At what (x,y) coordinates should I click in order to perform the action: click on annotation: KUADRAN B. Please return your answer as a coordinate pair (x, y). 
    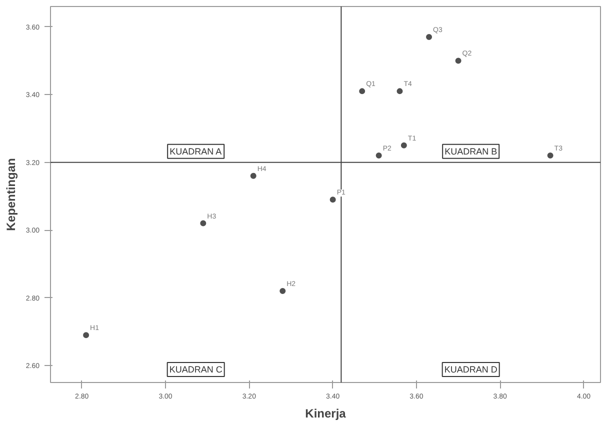
    Looking at the image, I should click on (471, 151).